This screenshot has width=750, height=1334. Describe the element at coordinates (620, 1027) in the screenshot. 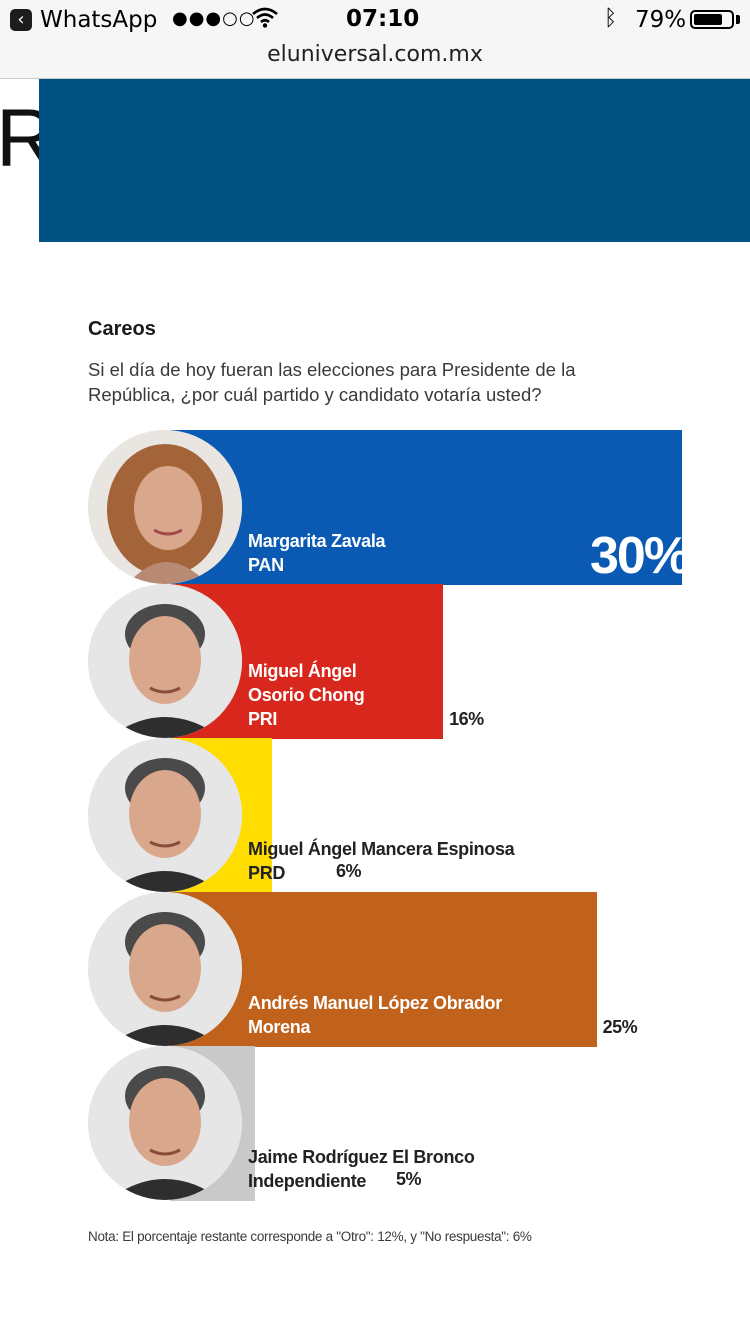

I see `value-label-4: 25%` at that location.